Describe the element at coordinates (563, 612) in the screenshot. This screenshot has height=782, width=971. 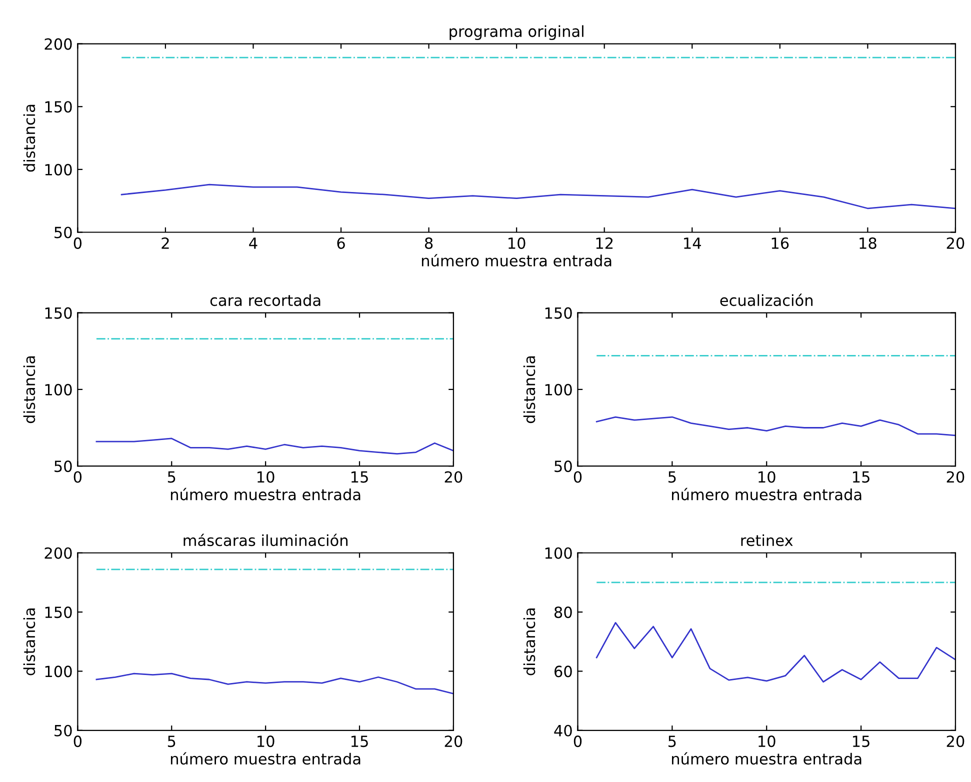
I see `y-tick-label: 80` at that location.